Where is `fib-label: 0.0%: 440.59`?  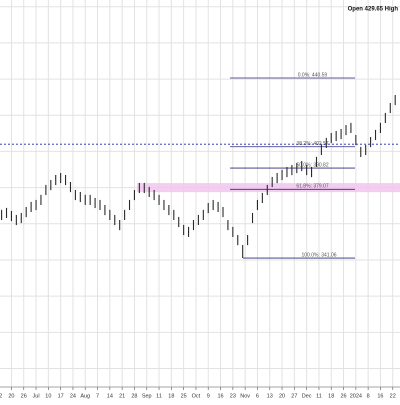
fib-label: 0.0%: 440.59 is located at coordinates (313, 75).